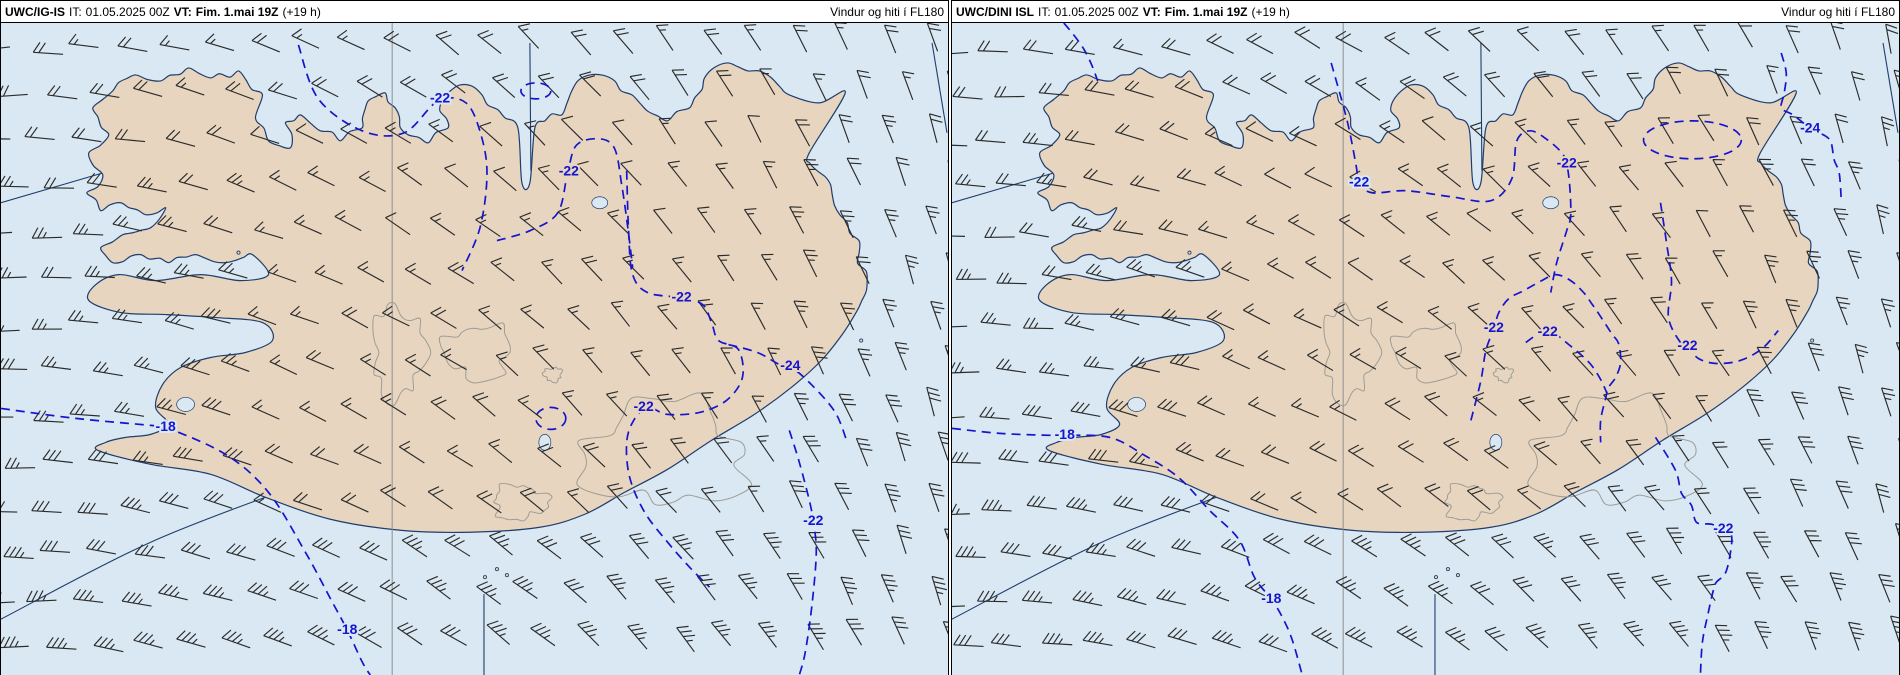  Describe the element at coordinates (35, 11) in the screenshot. I see `model-name: UWC/IG-IS` at that location.